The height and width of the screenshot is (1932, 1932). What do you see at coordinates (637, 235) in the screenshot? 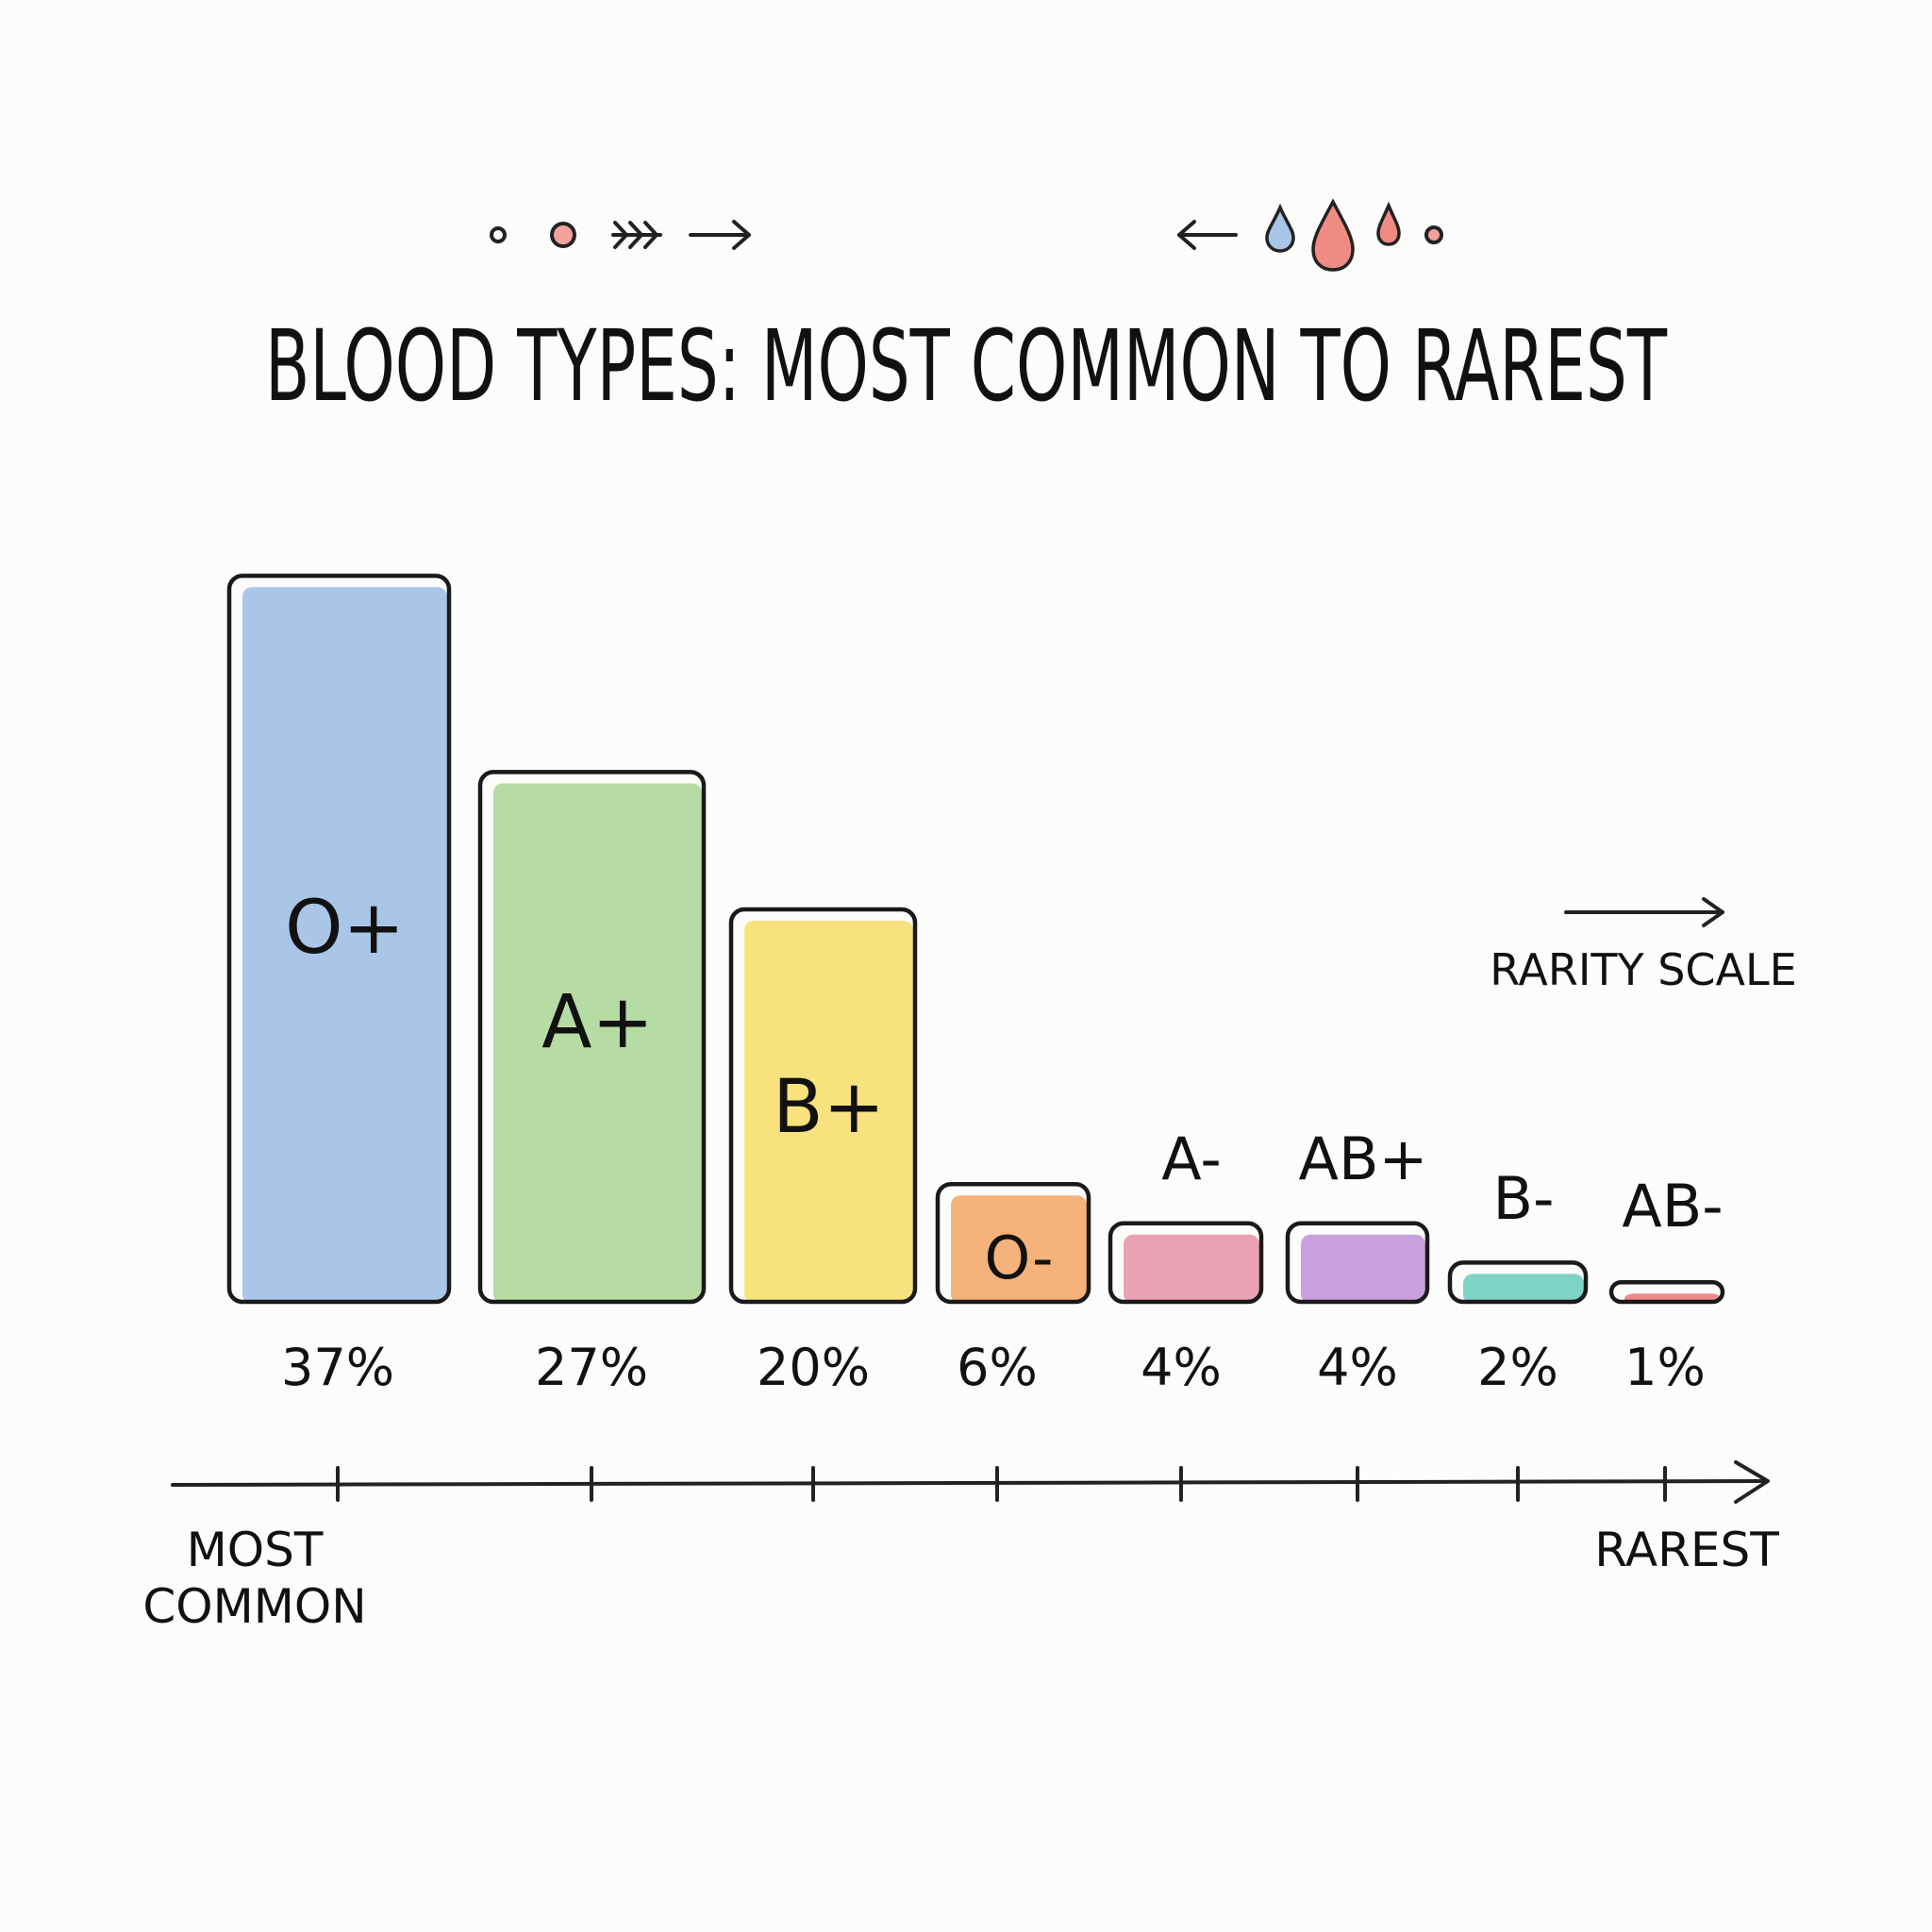
I see `fletching-icon` at bounding box center [637, 235].